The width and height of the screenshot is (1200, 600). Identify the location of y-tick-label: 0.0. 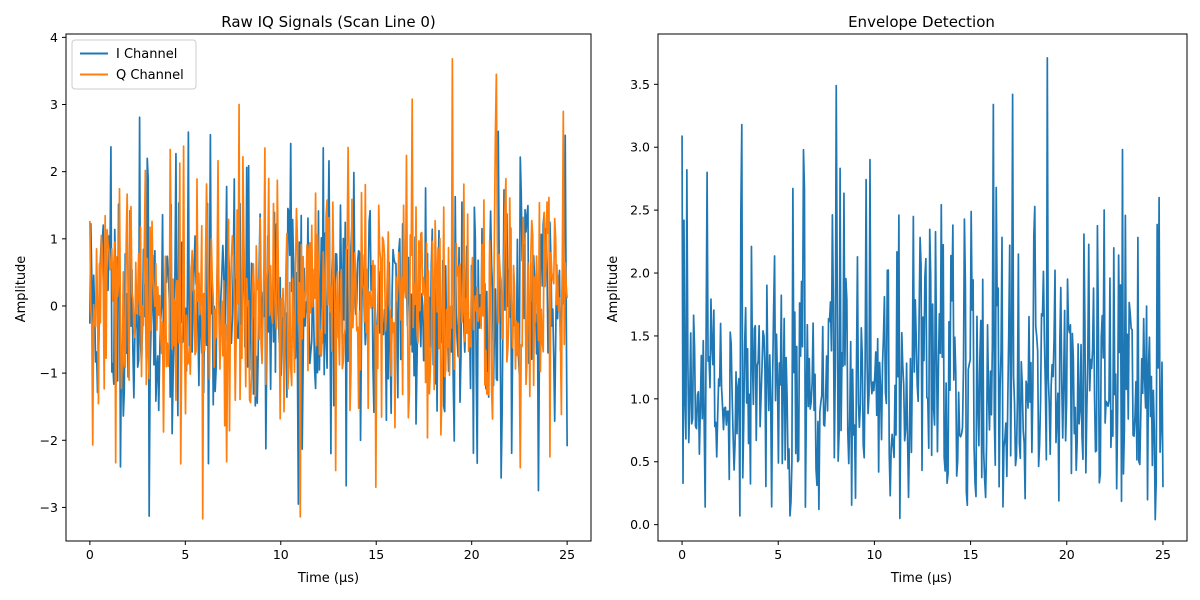
(640, 524).